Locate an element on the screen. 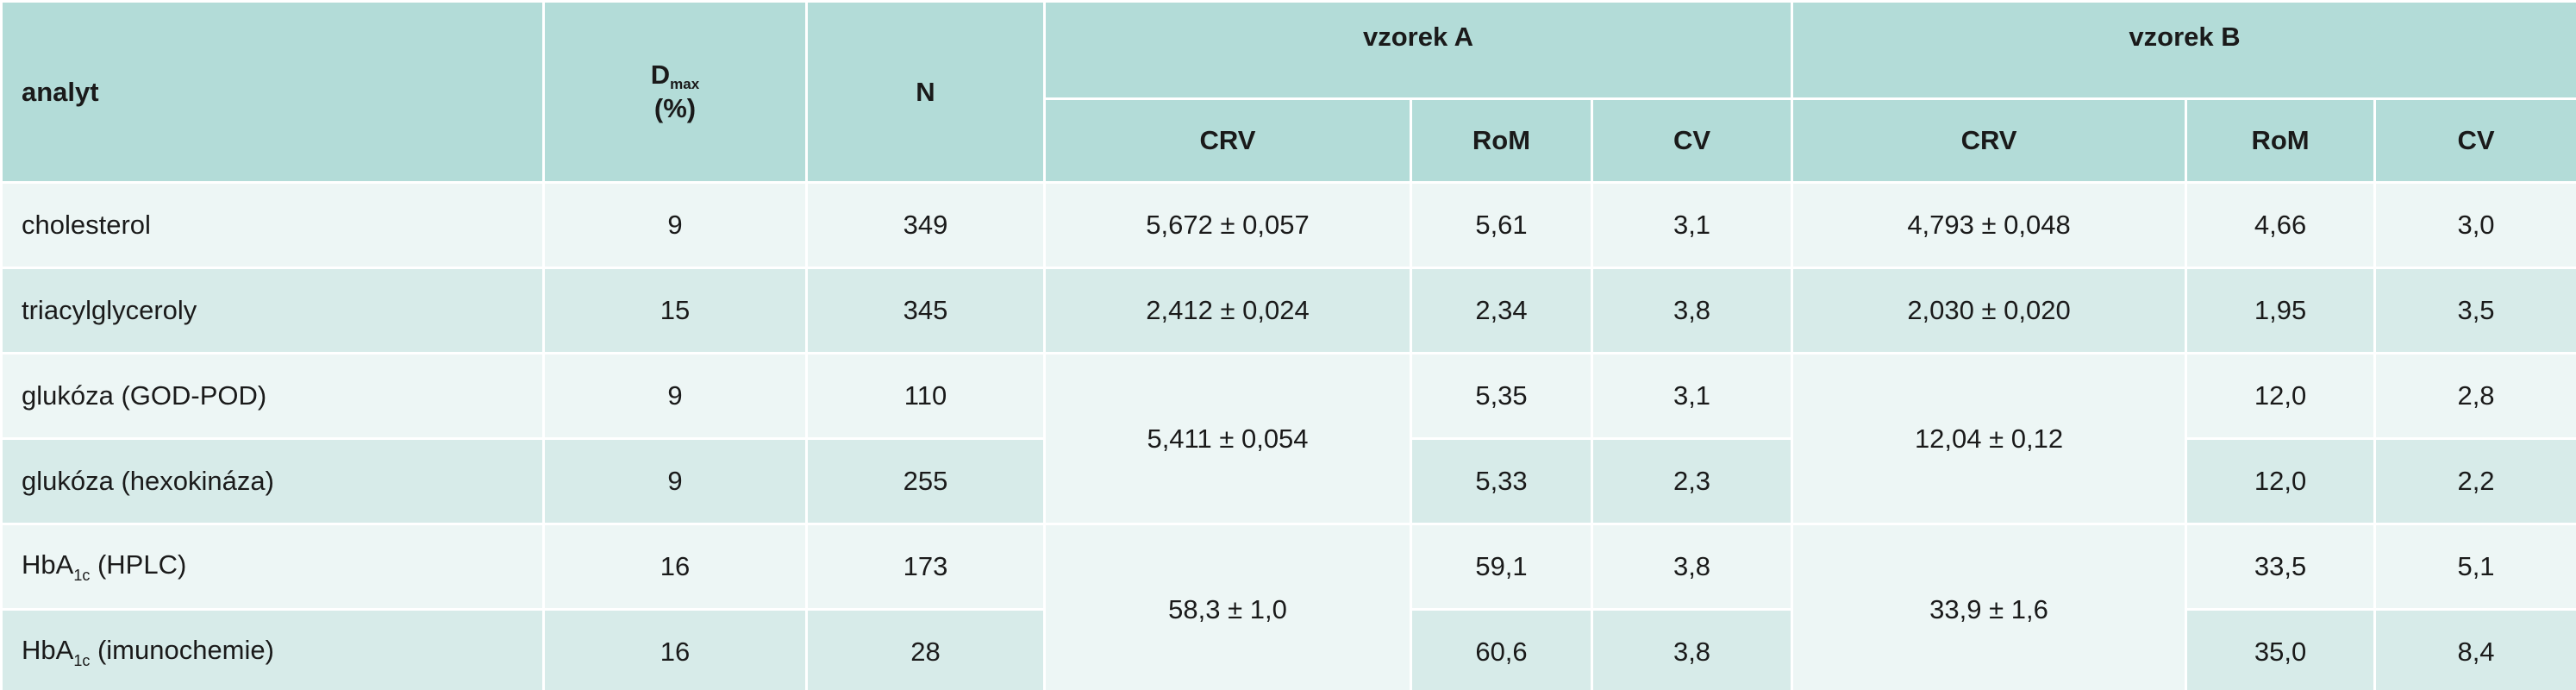  cell: 110 is located at coordinates (925, 396).